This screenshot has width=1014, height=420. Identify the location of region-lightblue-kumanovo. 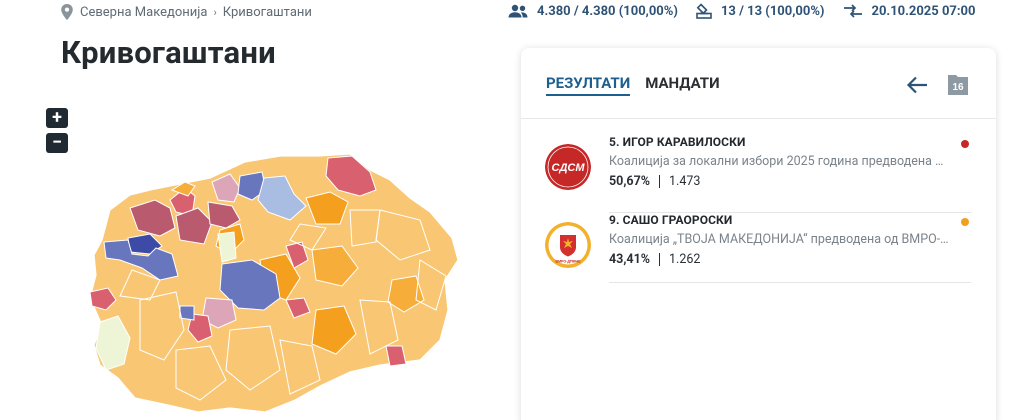
(282, 198).